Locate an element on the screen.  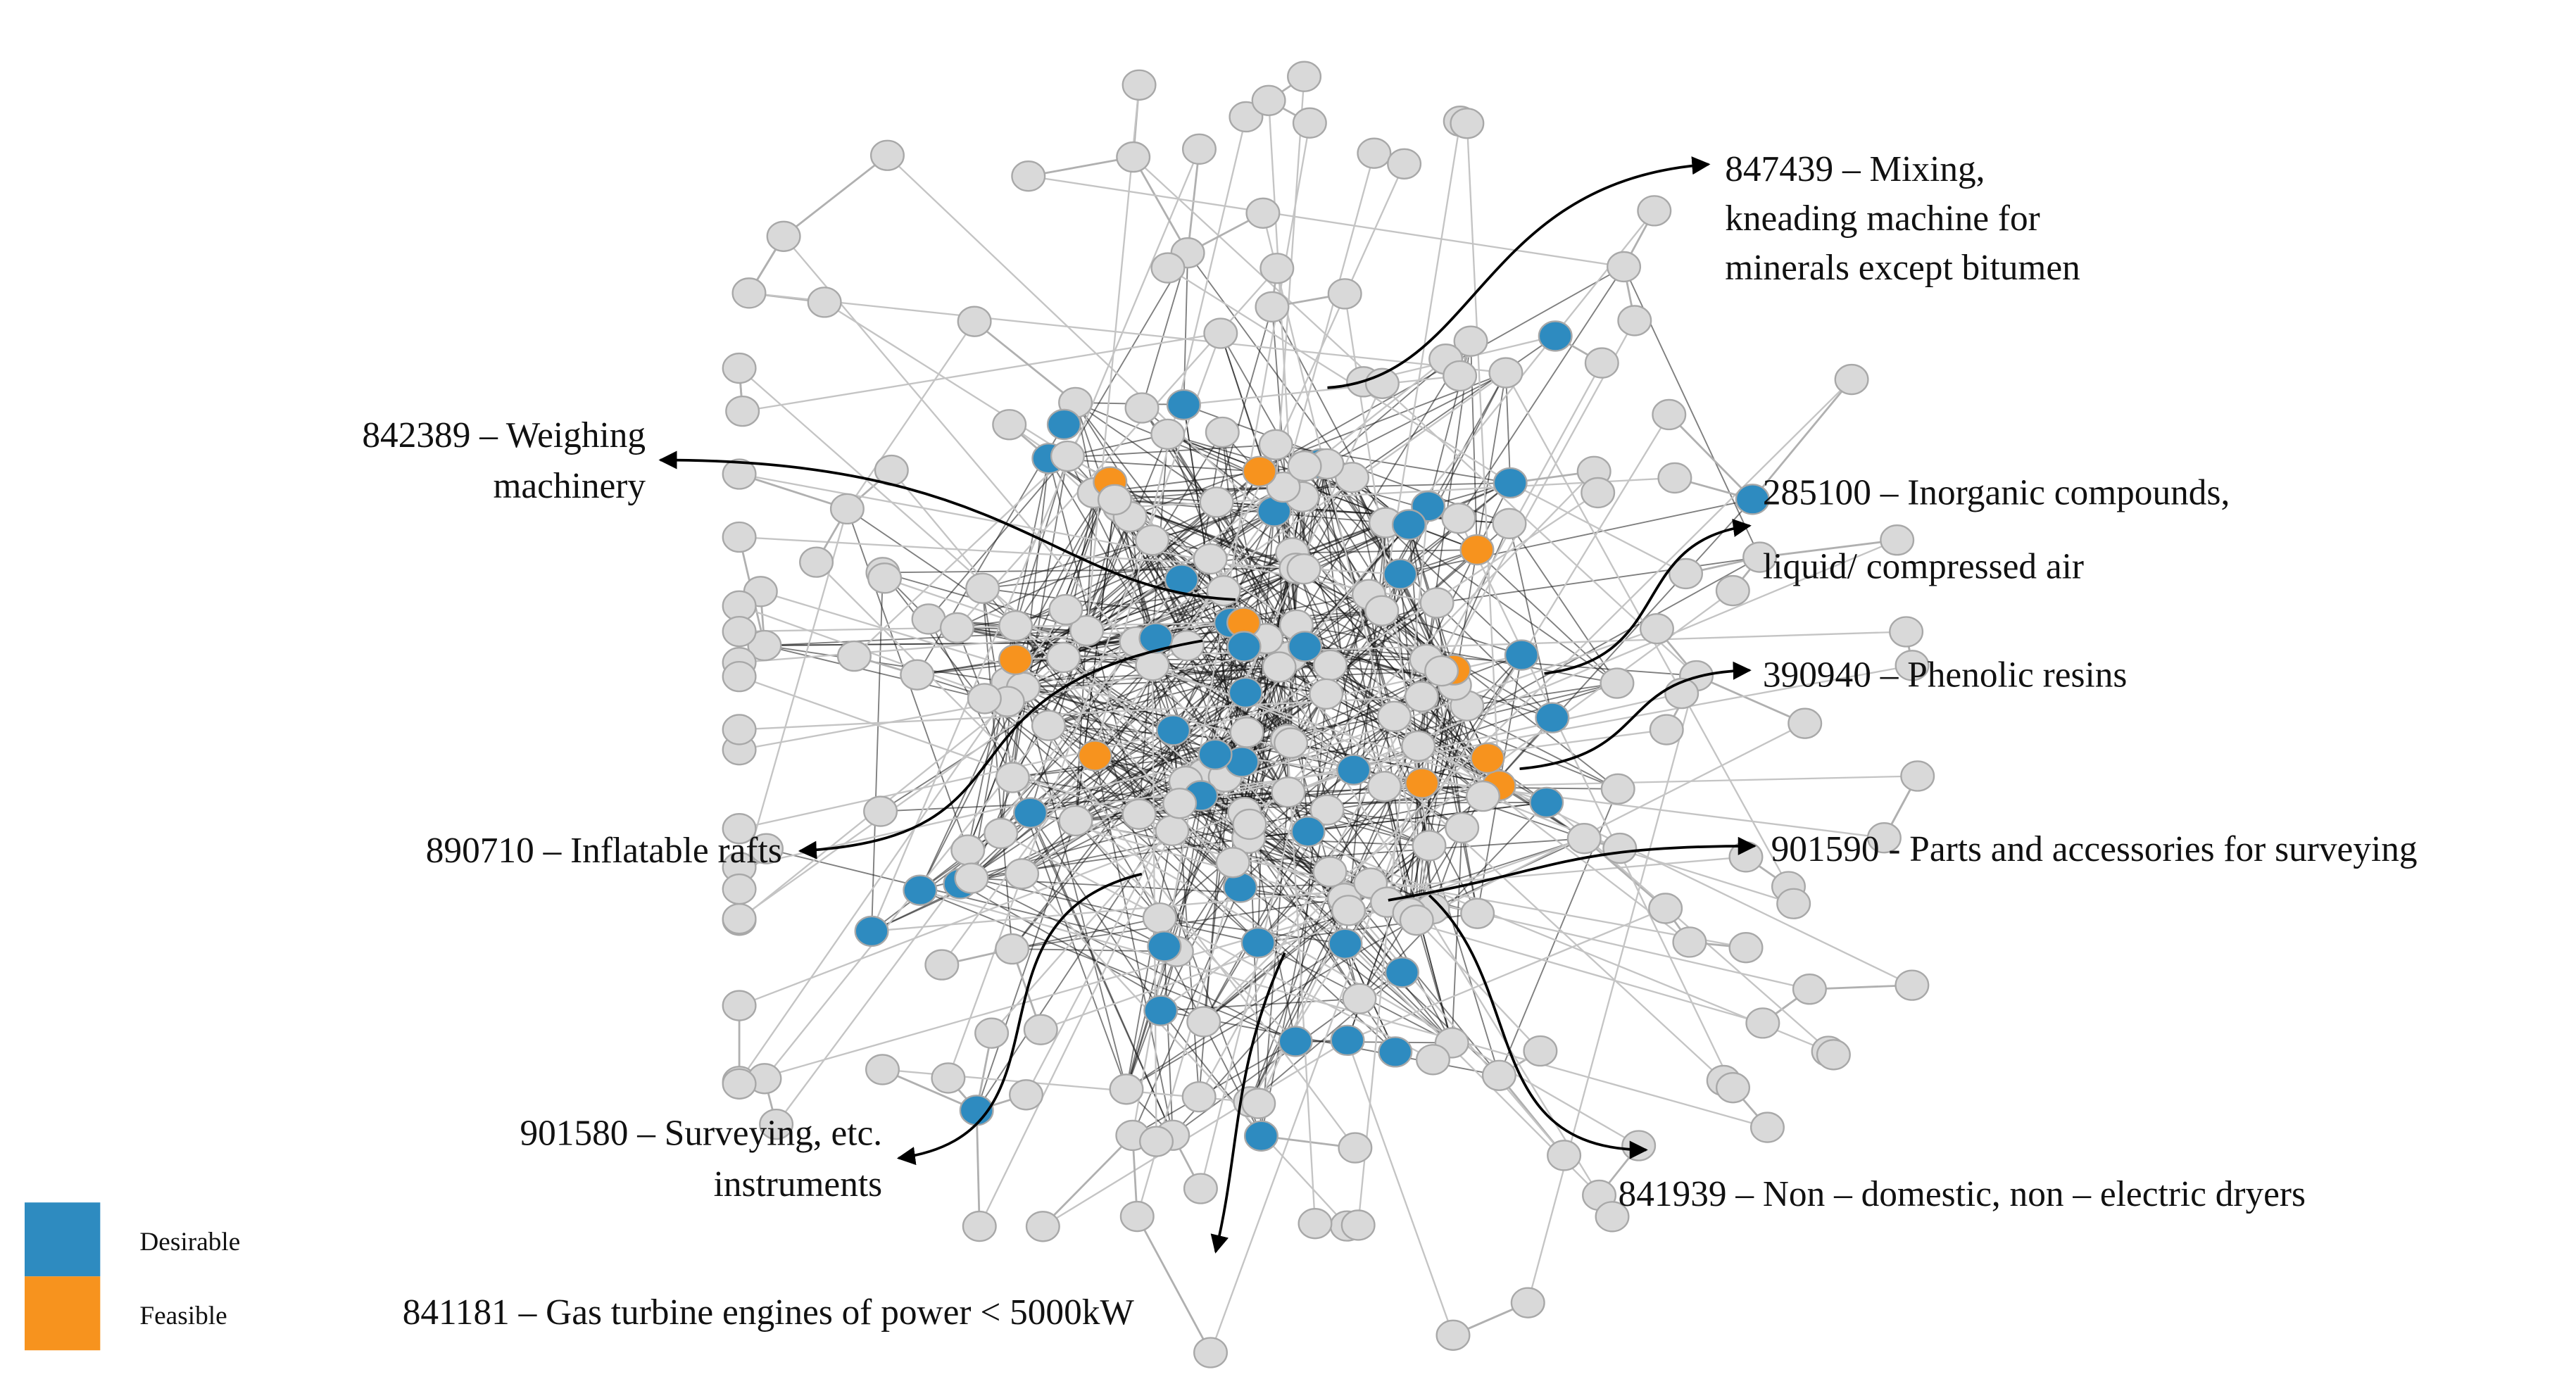
arrow is located at coordinates (947, 526).